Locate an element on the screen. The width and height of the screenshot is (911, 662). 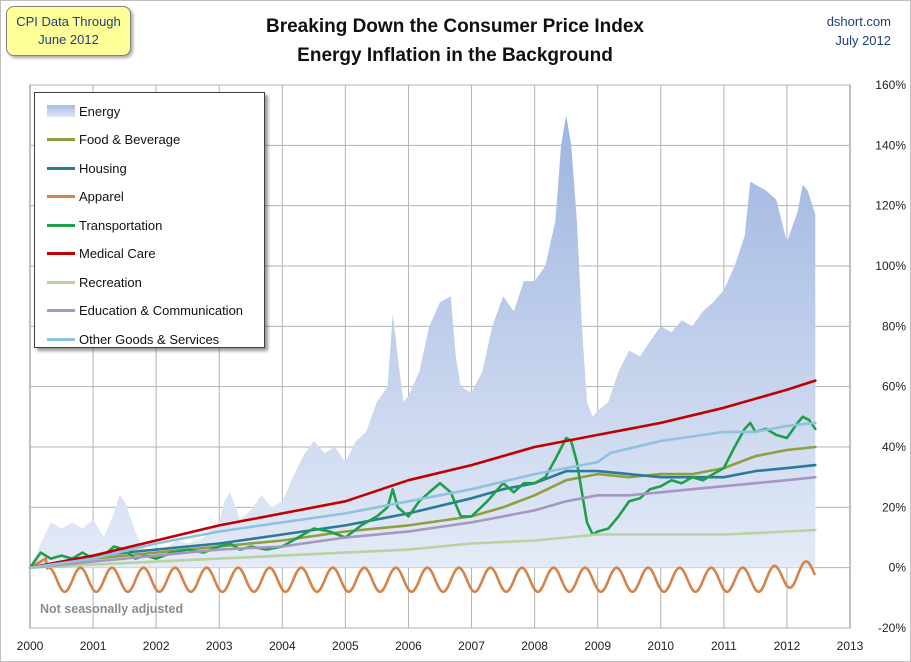
callout-line-2: June 2012 is located at coordinates (68, 39).